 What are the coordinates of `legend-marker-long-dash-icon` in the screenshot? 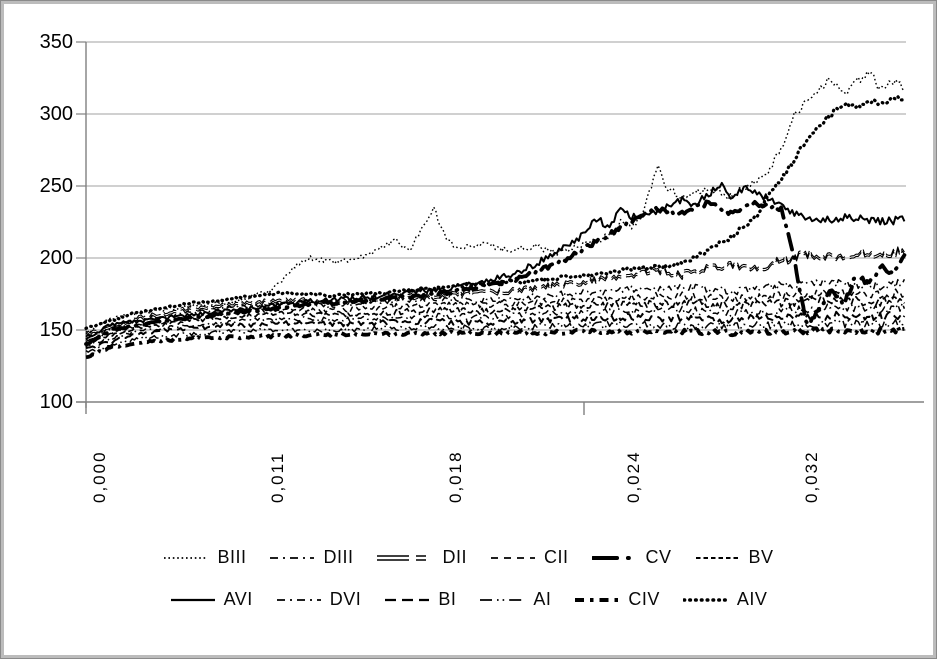 It's located at (407, 599).